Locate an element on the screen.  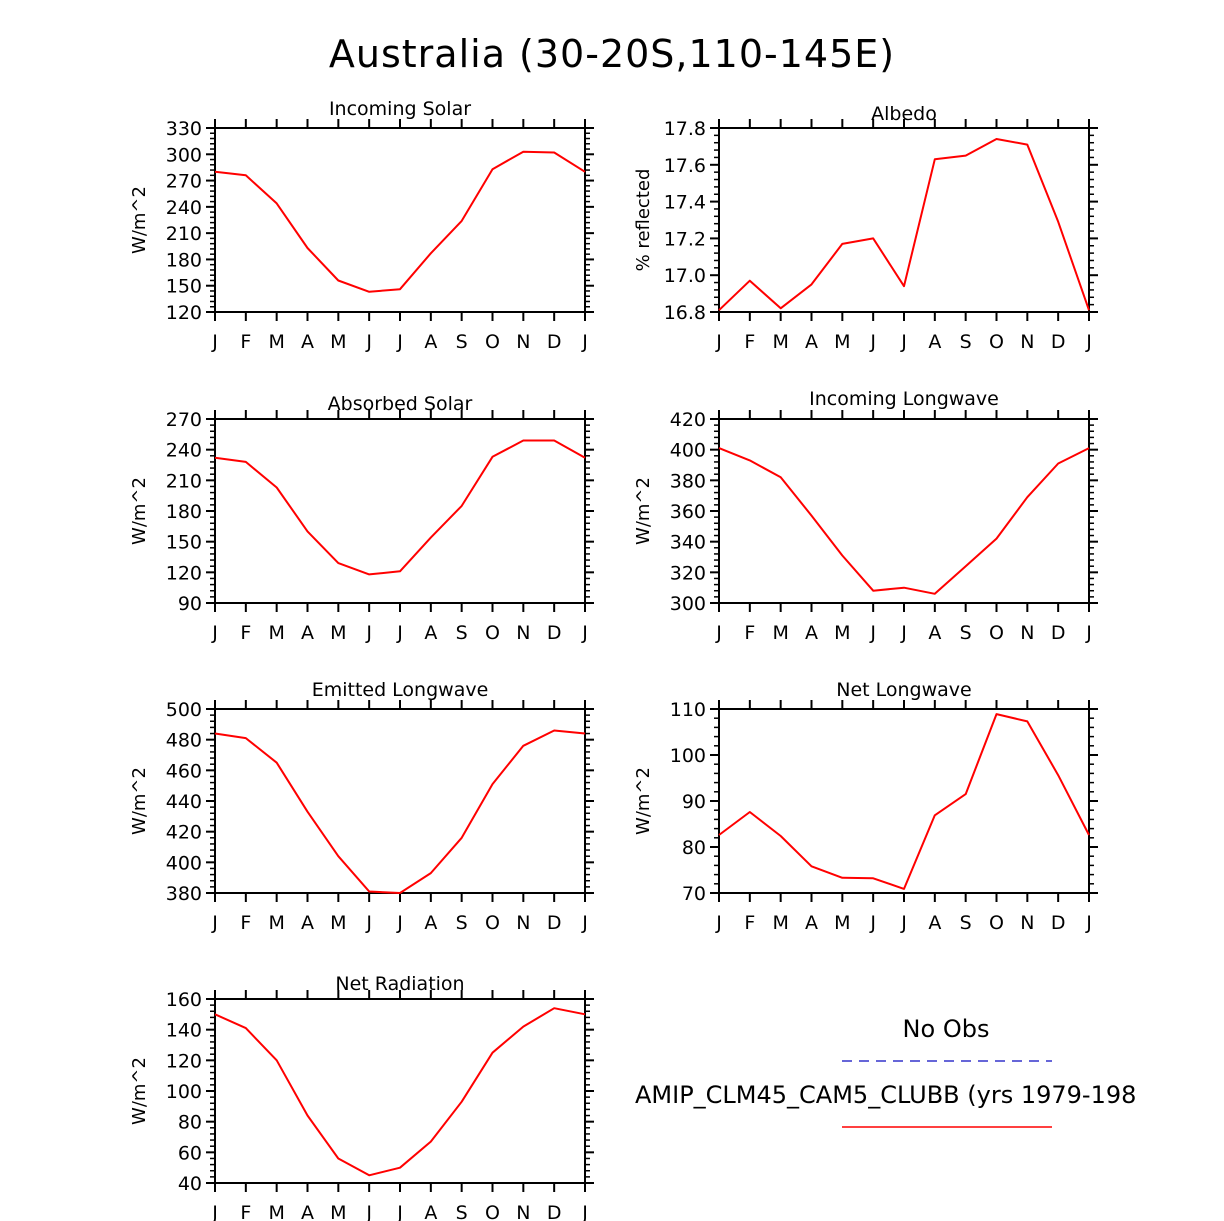
y-tick-label: 360 is located at coordinates (688, 512).